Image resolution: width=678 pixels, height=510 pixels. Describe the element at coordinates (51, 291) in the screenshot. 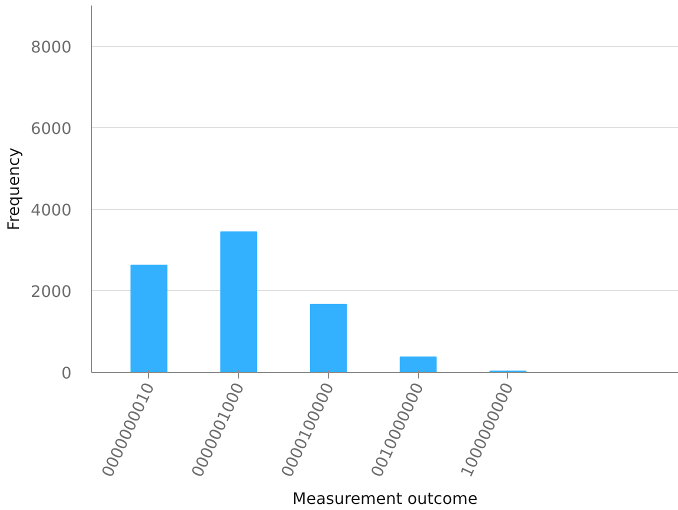

I see `y-tick-label: 2000` at that location.